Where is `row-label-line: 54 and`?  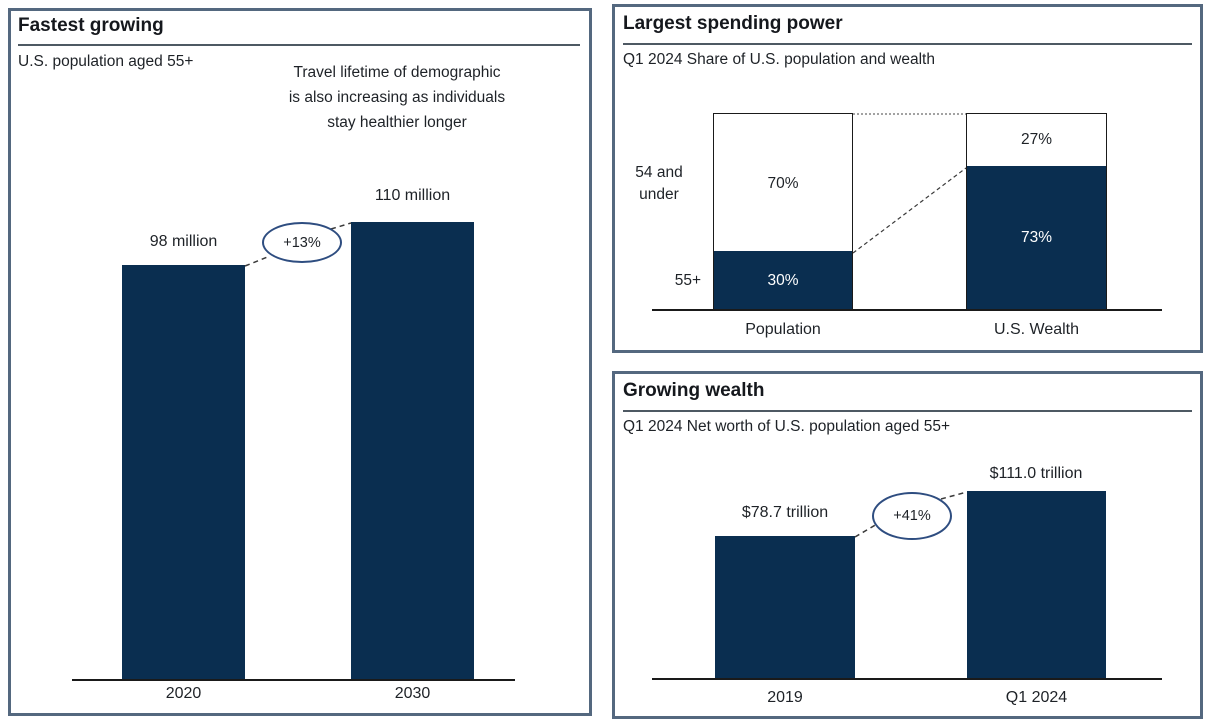 row-label-line: 54 and is located at coordinates (659, 172).